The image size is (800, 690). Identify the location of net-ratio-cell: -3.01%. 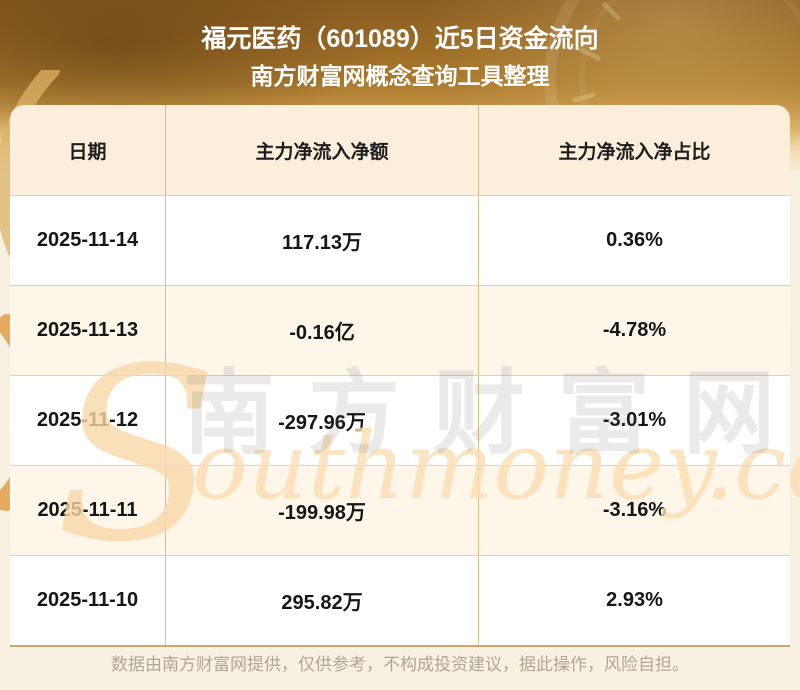
(634, 420).